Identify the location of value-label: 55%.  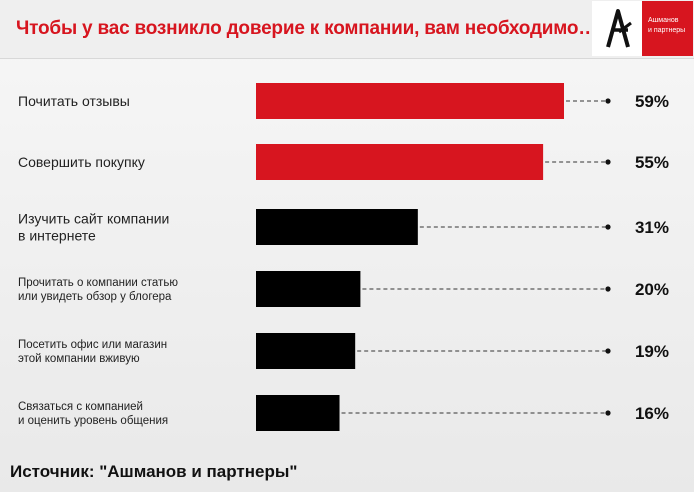
(652, 162).